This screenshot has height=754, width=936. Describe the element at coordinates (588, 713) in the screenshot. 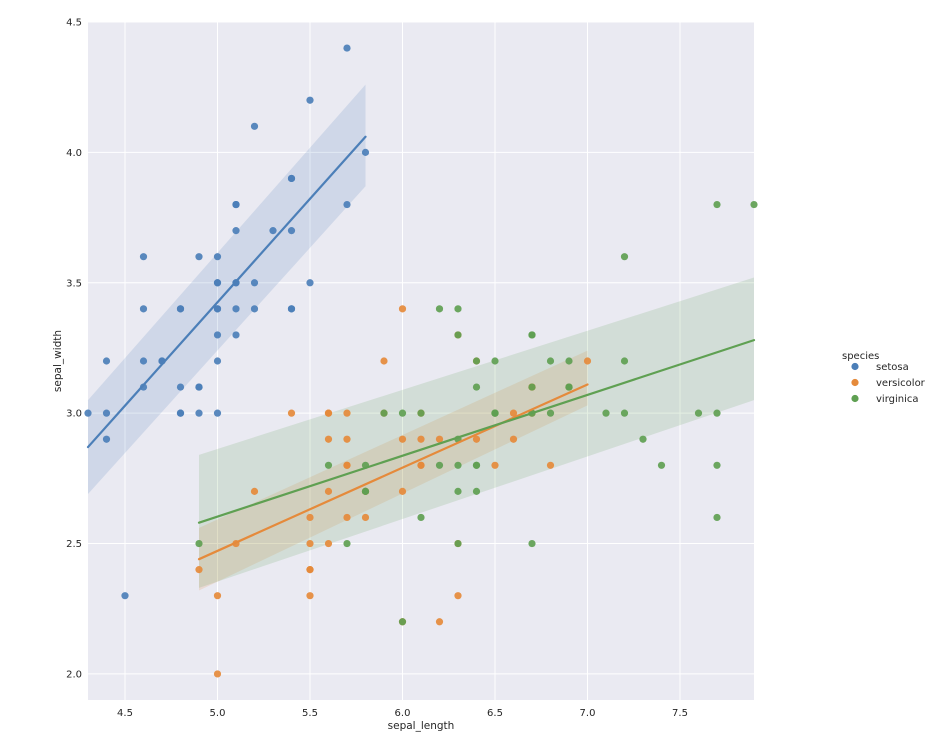

I see `x-tick-label: 7.0` at that location.